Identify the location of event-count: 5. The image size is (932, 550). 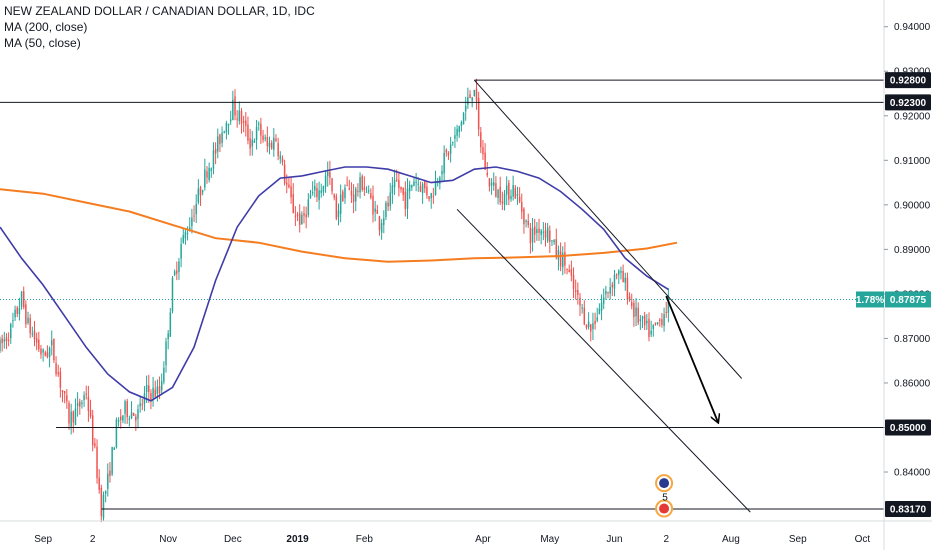
(665, 498).